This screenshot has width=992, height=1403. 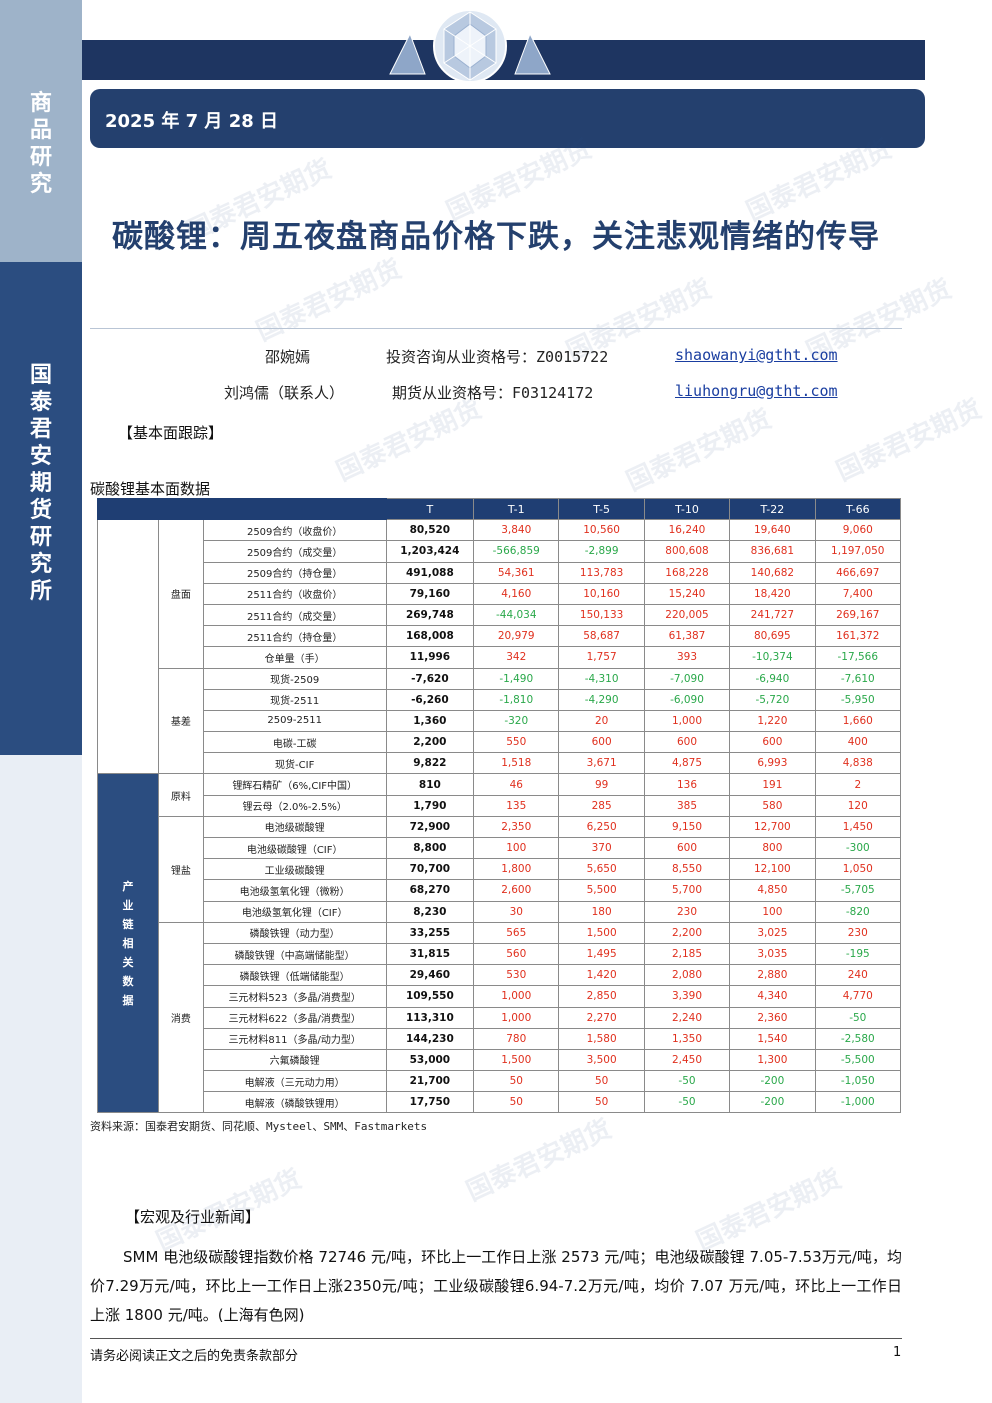 I want to click on value-change: 530, so click(x=516, y=975).